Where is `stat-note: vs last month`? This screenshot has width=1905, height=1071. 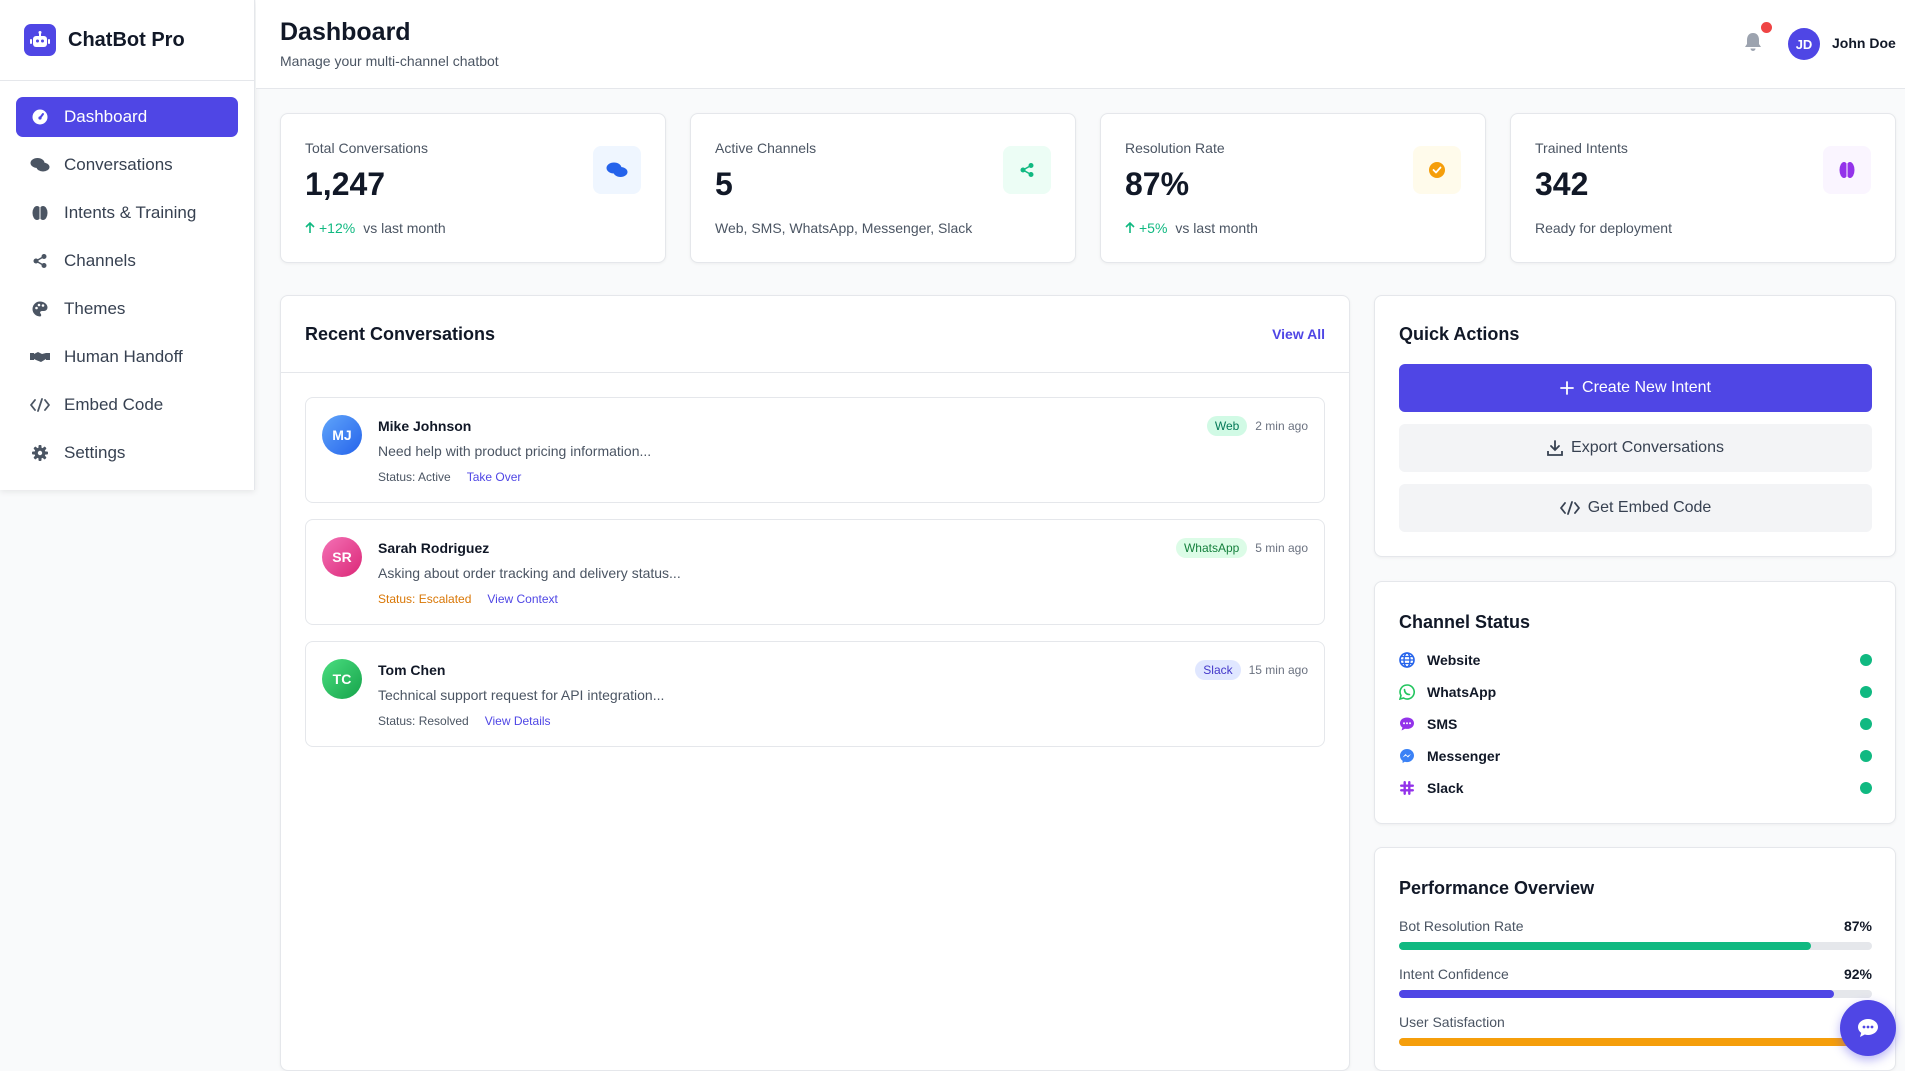
stat-note: vs last month is located at coordinates (1216, 228).